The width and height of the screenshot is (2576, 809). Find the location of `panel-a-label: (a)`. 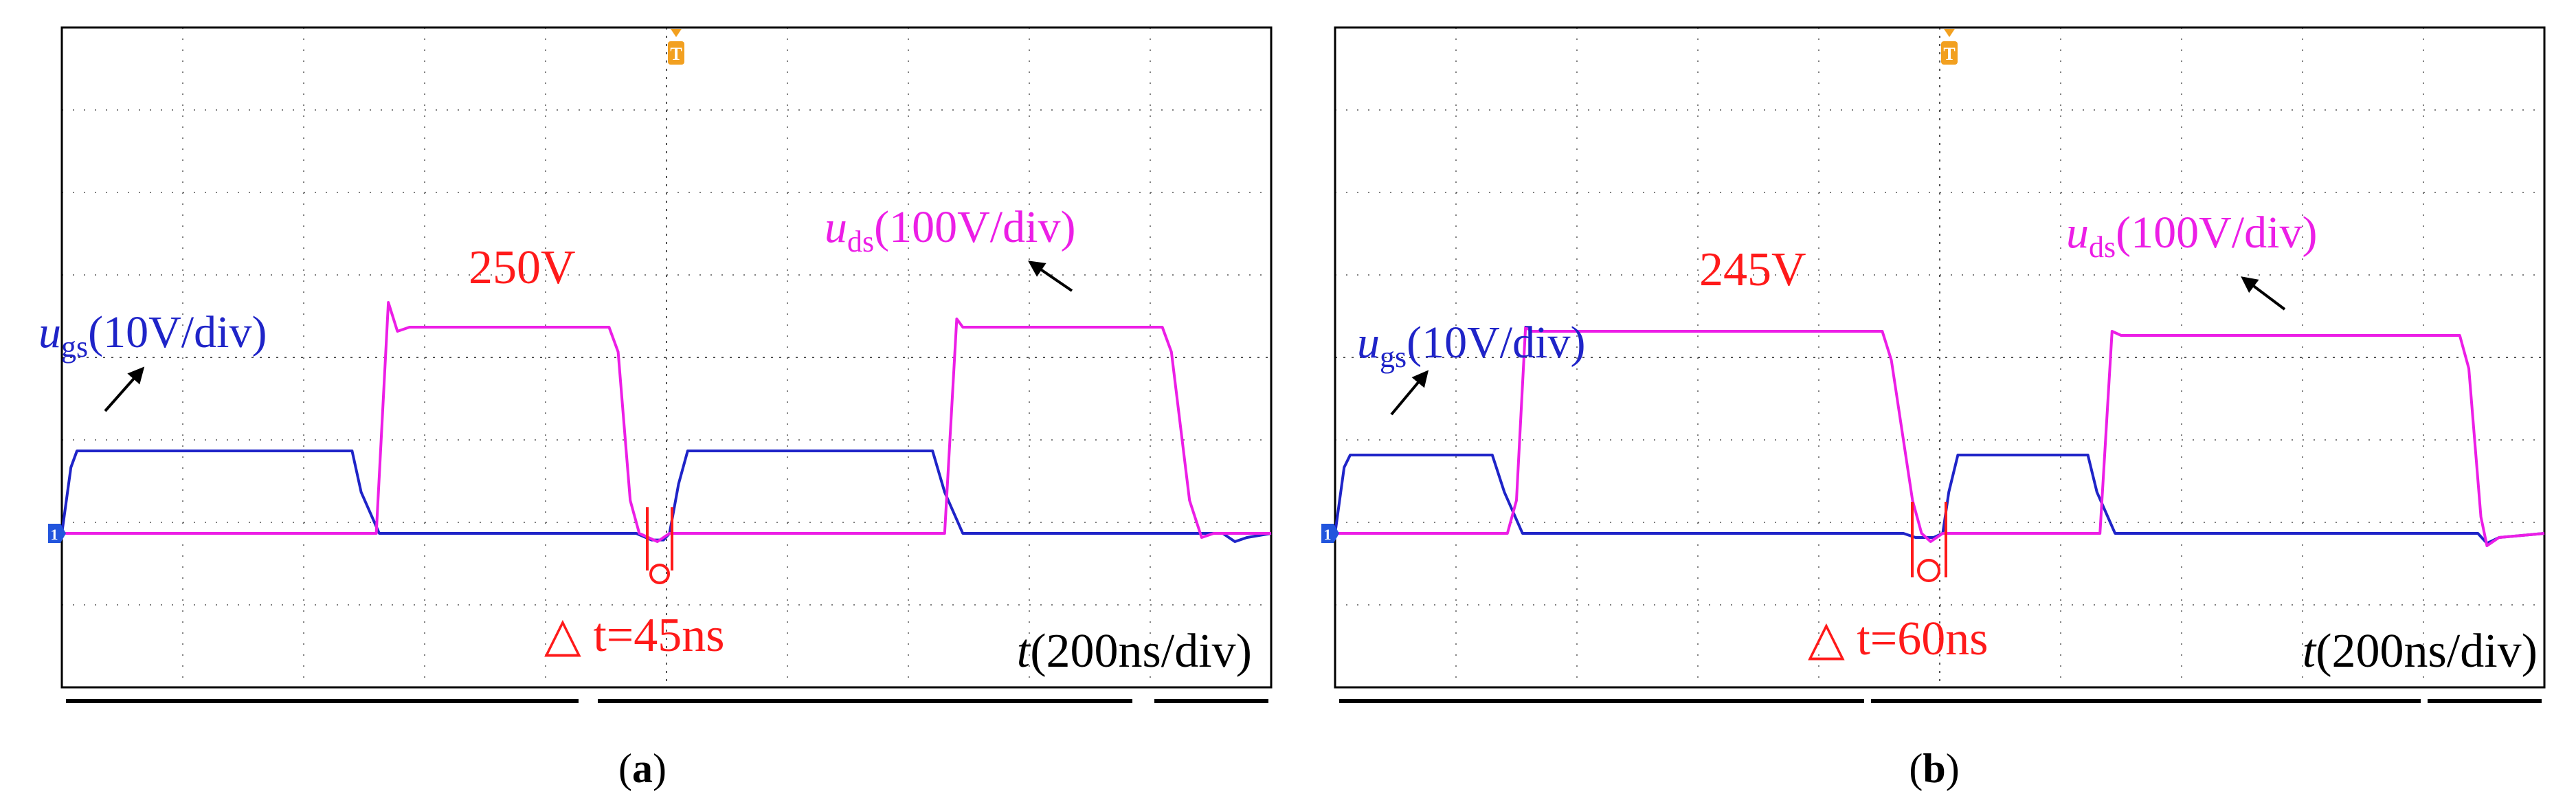

panel-a-label: (a) is located at coordinates (642, 768).